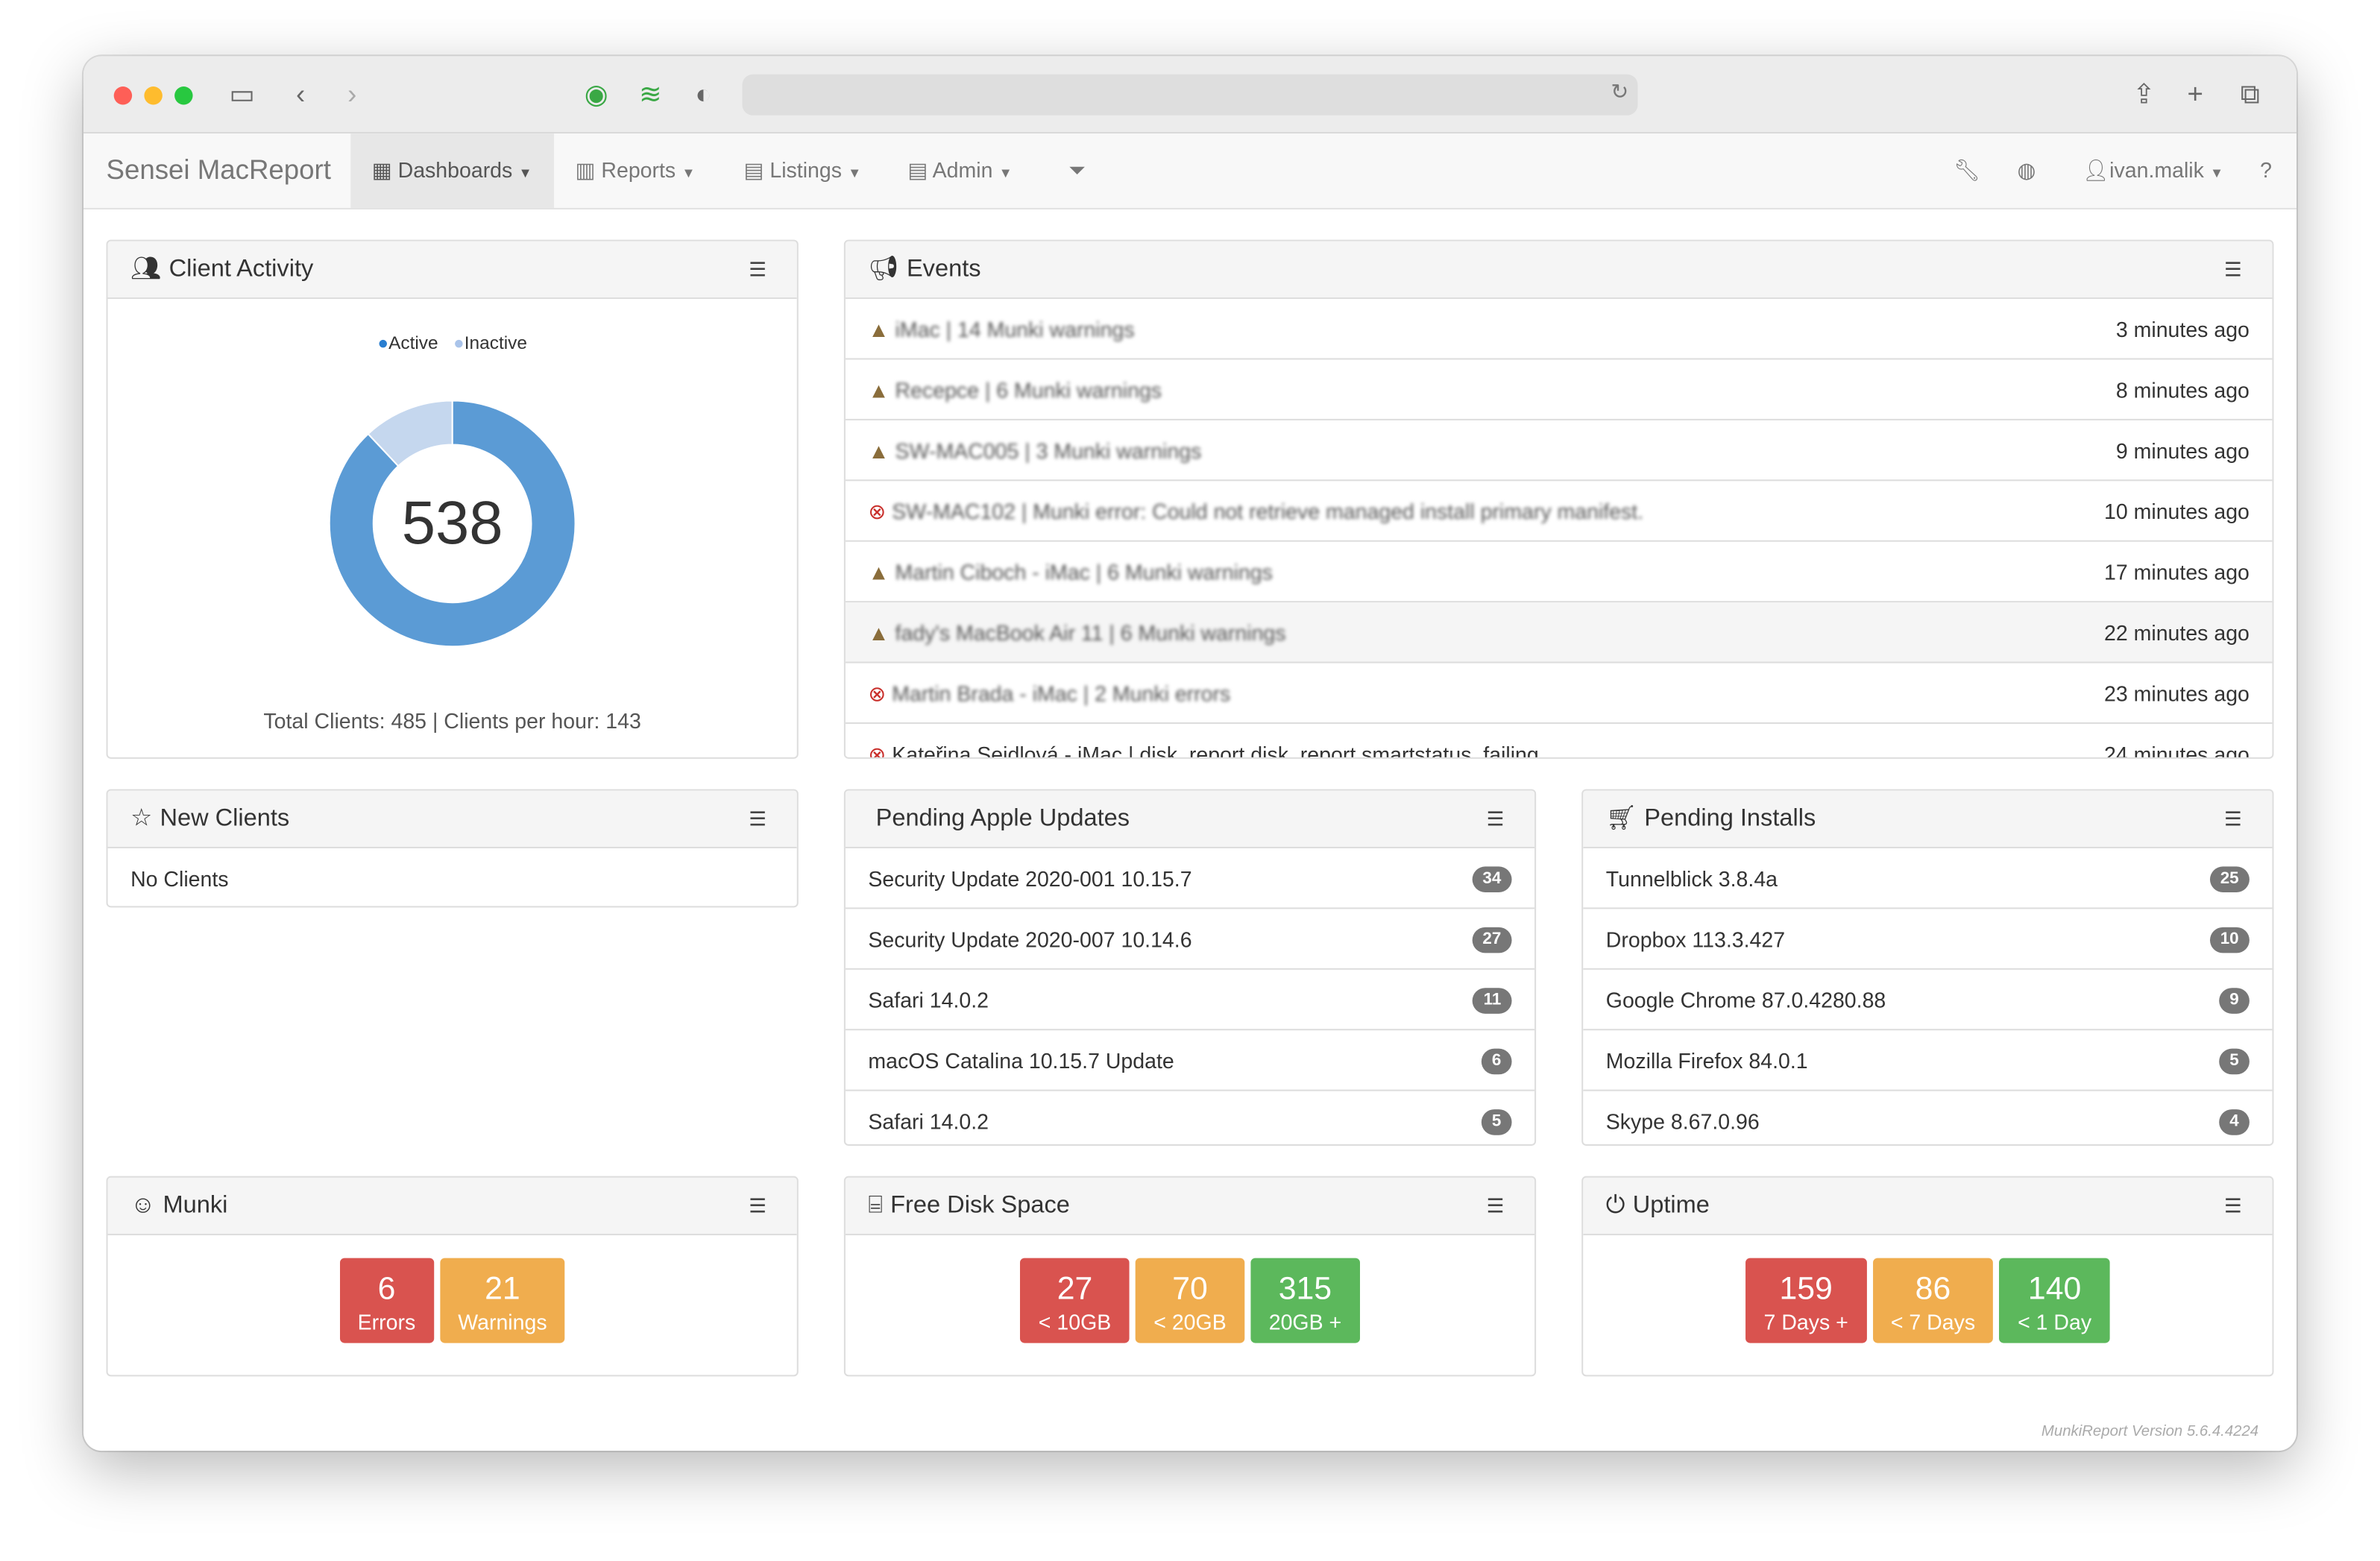 Image resolution: width=2380 pixels, height=1561 pixels. What do you see at coordinates (2177, 633) in the screenshot?
I see `event-time: 22 minutes ago` at bounding box center [2177, 633].